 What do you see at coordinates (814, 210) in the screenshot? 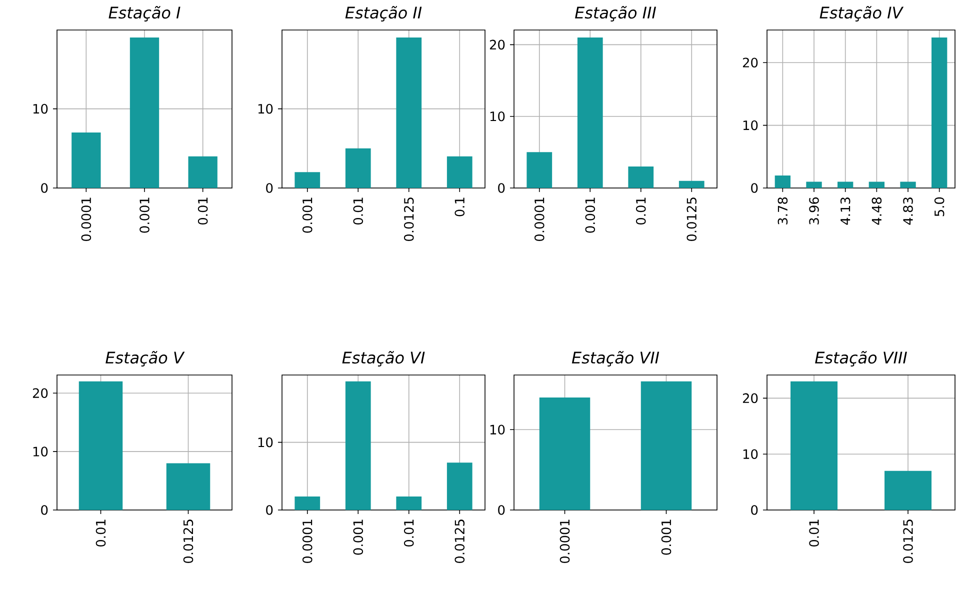
I see `x-tick-label: 3.96` at bounding box center [814, 210].